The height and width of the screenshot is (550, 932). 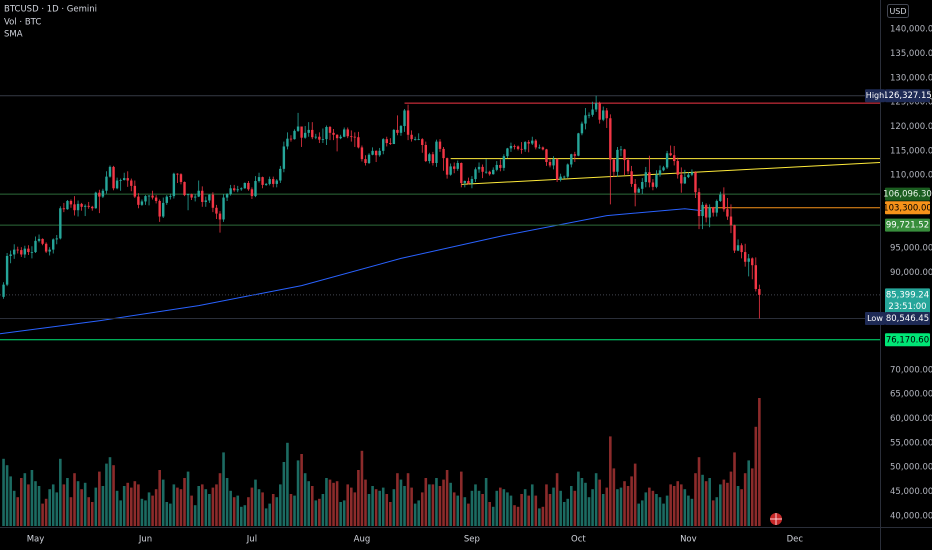 I want to click on price-label: 103,300.00, so click(x=907, y=208).